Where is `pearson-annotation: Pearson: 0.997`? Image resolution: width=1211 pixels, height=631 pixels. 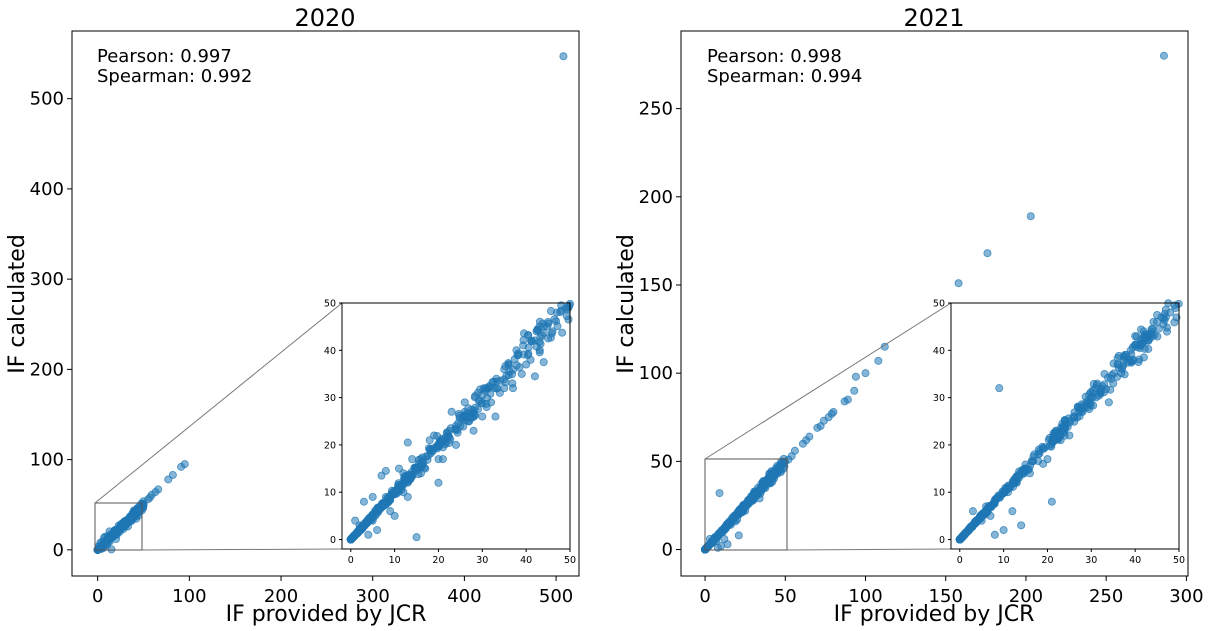 pearson-annotation: Pearson: 0.997 is located at coordinates (164, 56).